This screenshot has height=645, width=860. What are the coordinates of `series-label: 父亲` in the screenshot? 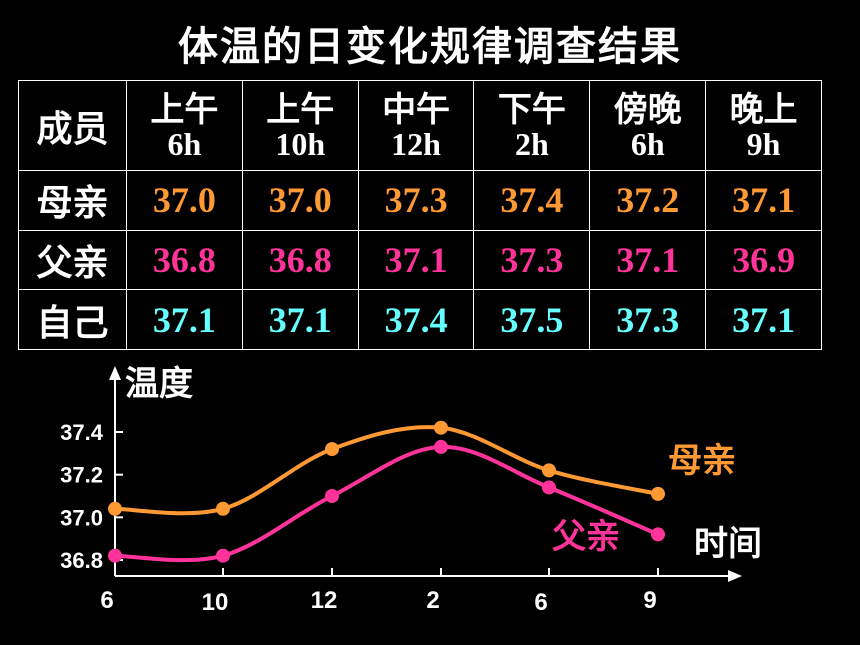 It's located at (586, 537).